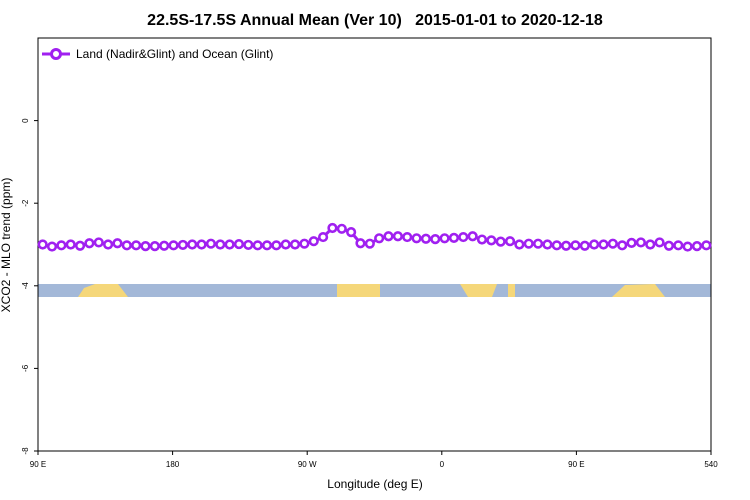  Describe the element at coordinates (174, 54) in the screenshot. I see `legend-label: Land (Nadir&Glint) and Ocean (Glint)` at that location.